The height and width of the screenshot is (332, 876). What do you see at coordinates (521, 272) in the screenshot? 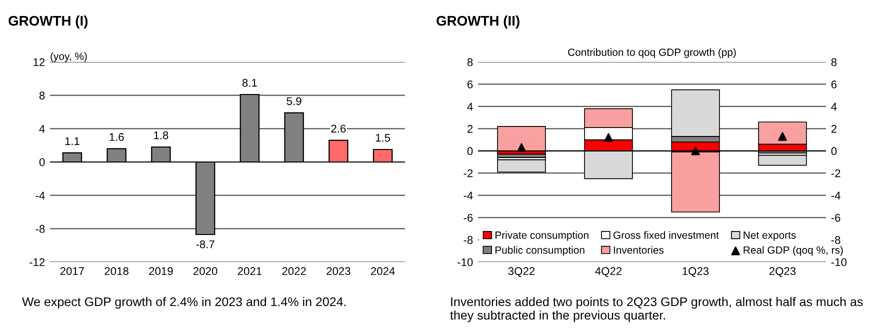
I see `x-tick-label: 3Q22` at bounding box center [521, 272].